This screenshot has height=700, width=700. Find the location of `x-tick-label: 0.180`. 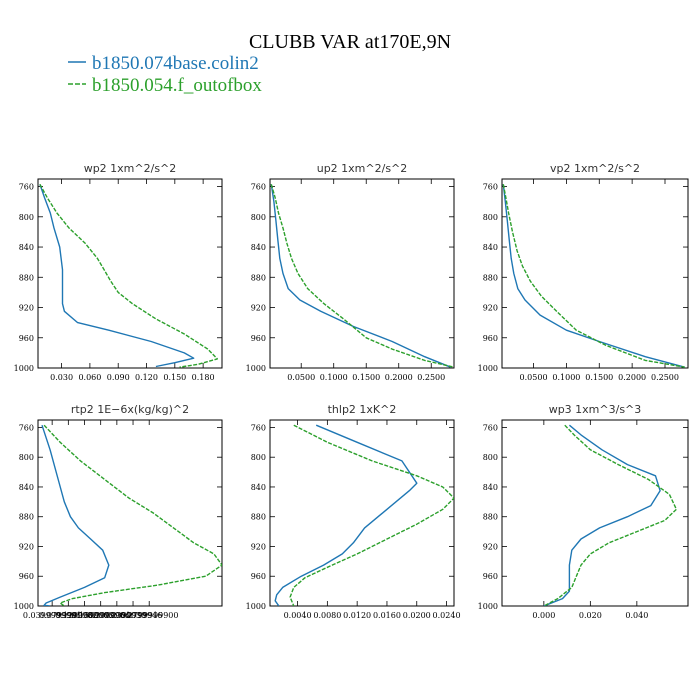

x-tick-label: 0.180 is located at coordinates (203, 377).